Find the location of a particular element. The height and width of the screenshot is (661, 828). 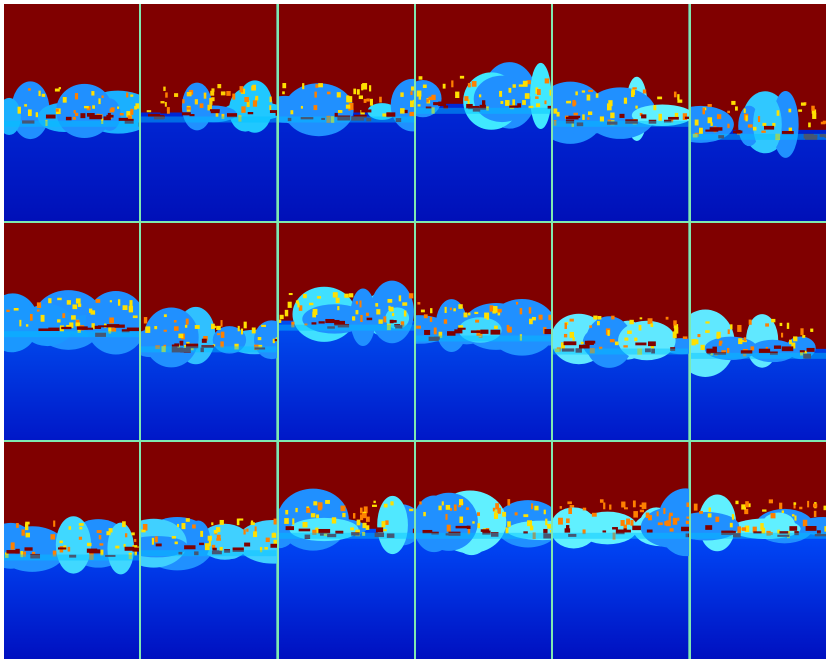

depth-tile-r2-c6 is located at coordinates (758, 331).